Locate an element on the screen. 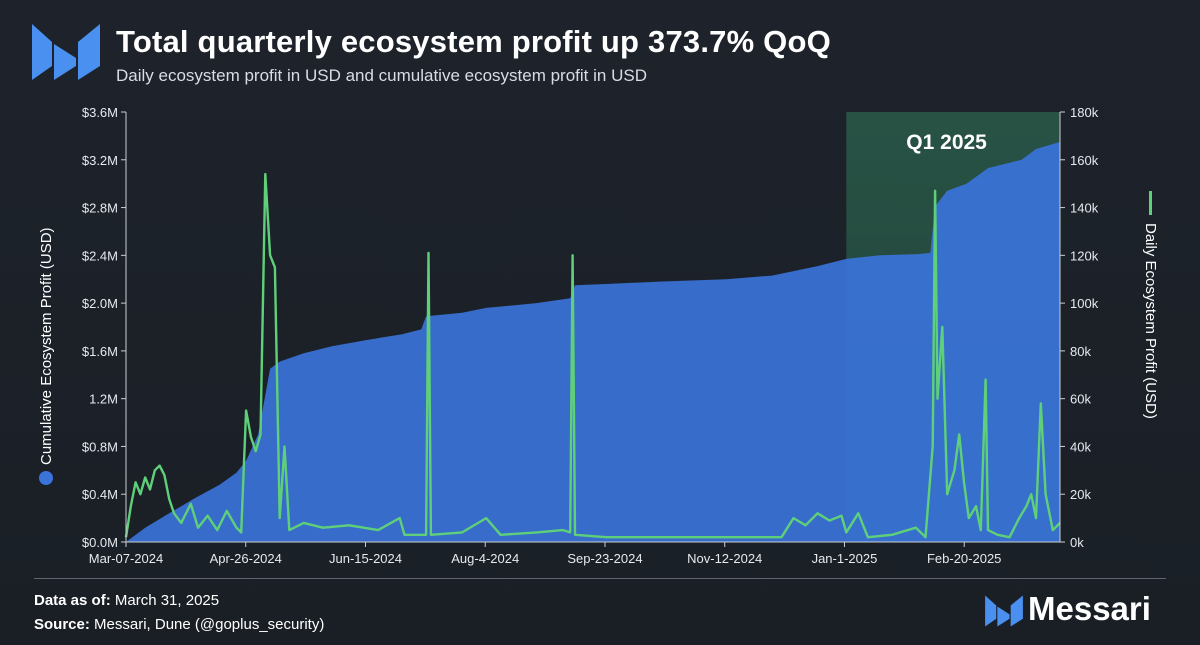  y-left-tick-label: $3.6M is located at coordinates (100, 112).